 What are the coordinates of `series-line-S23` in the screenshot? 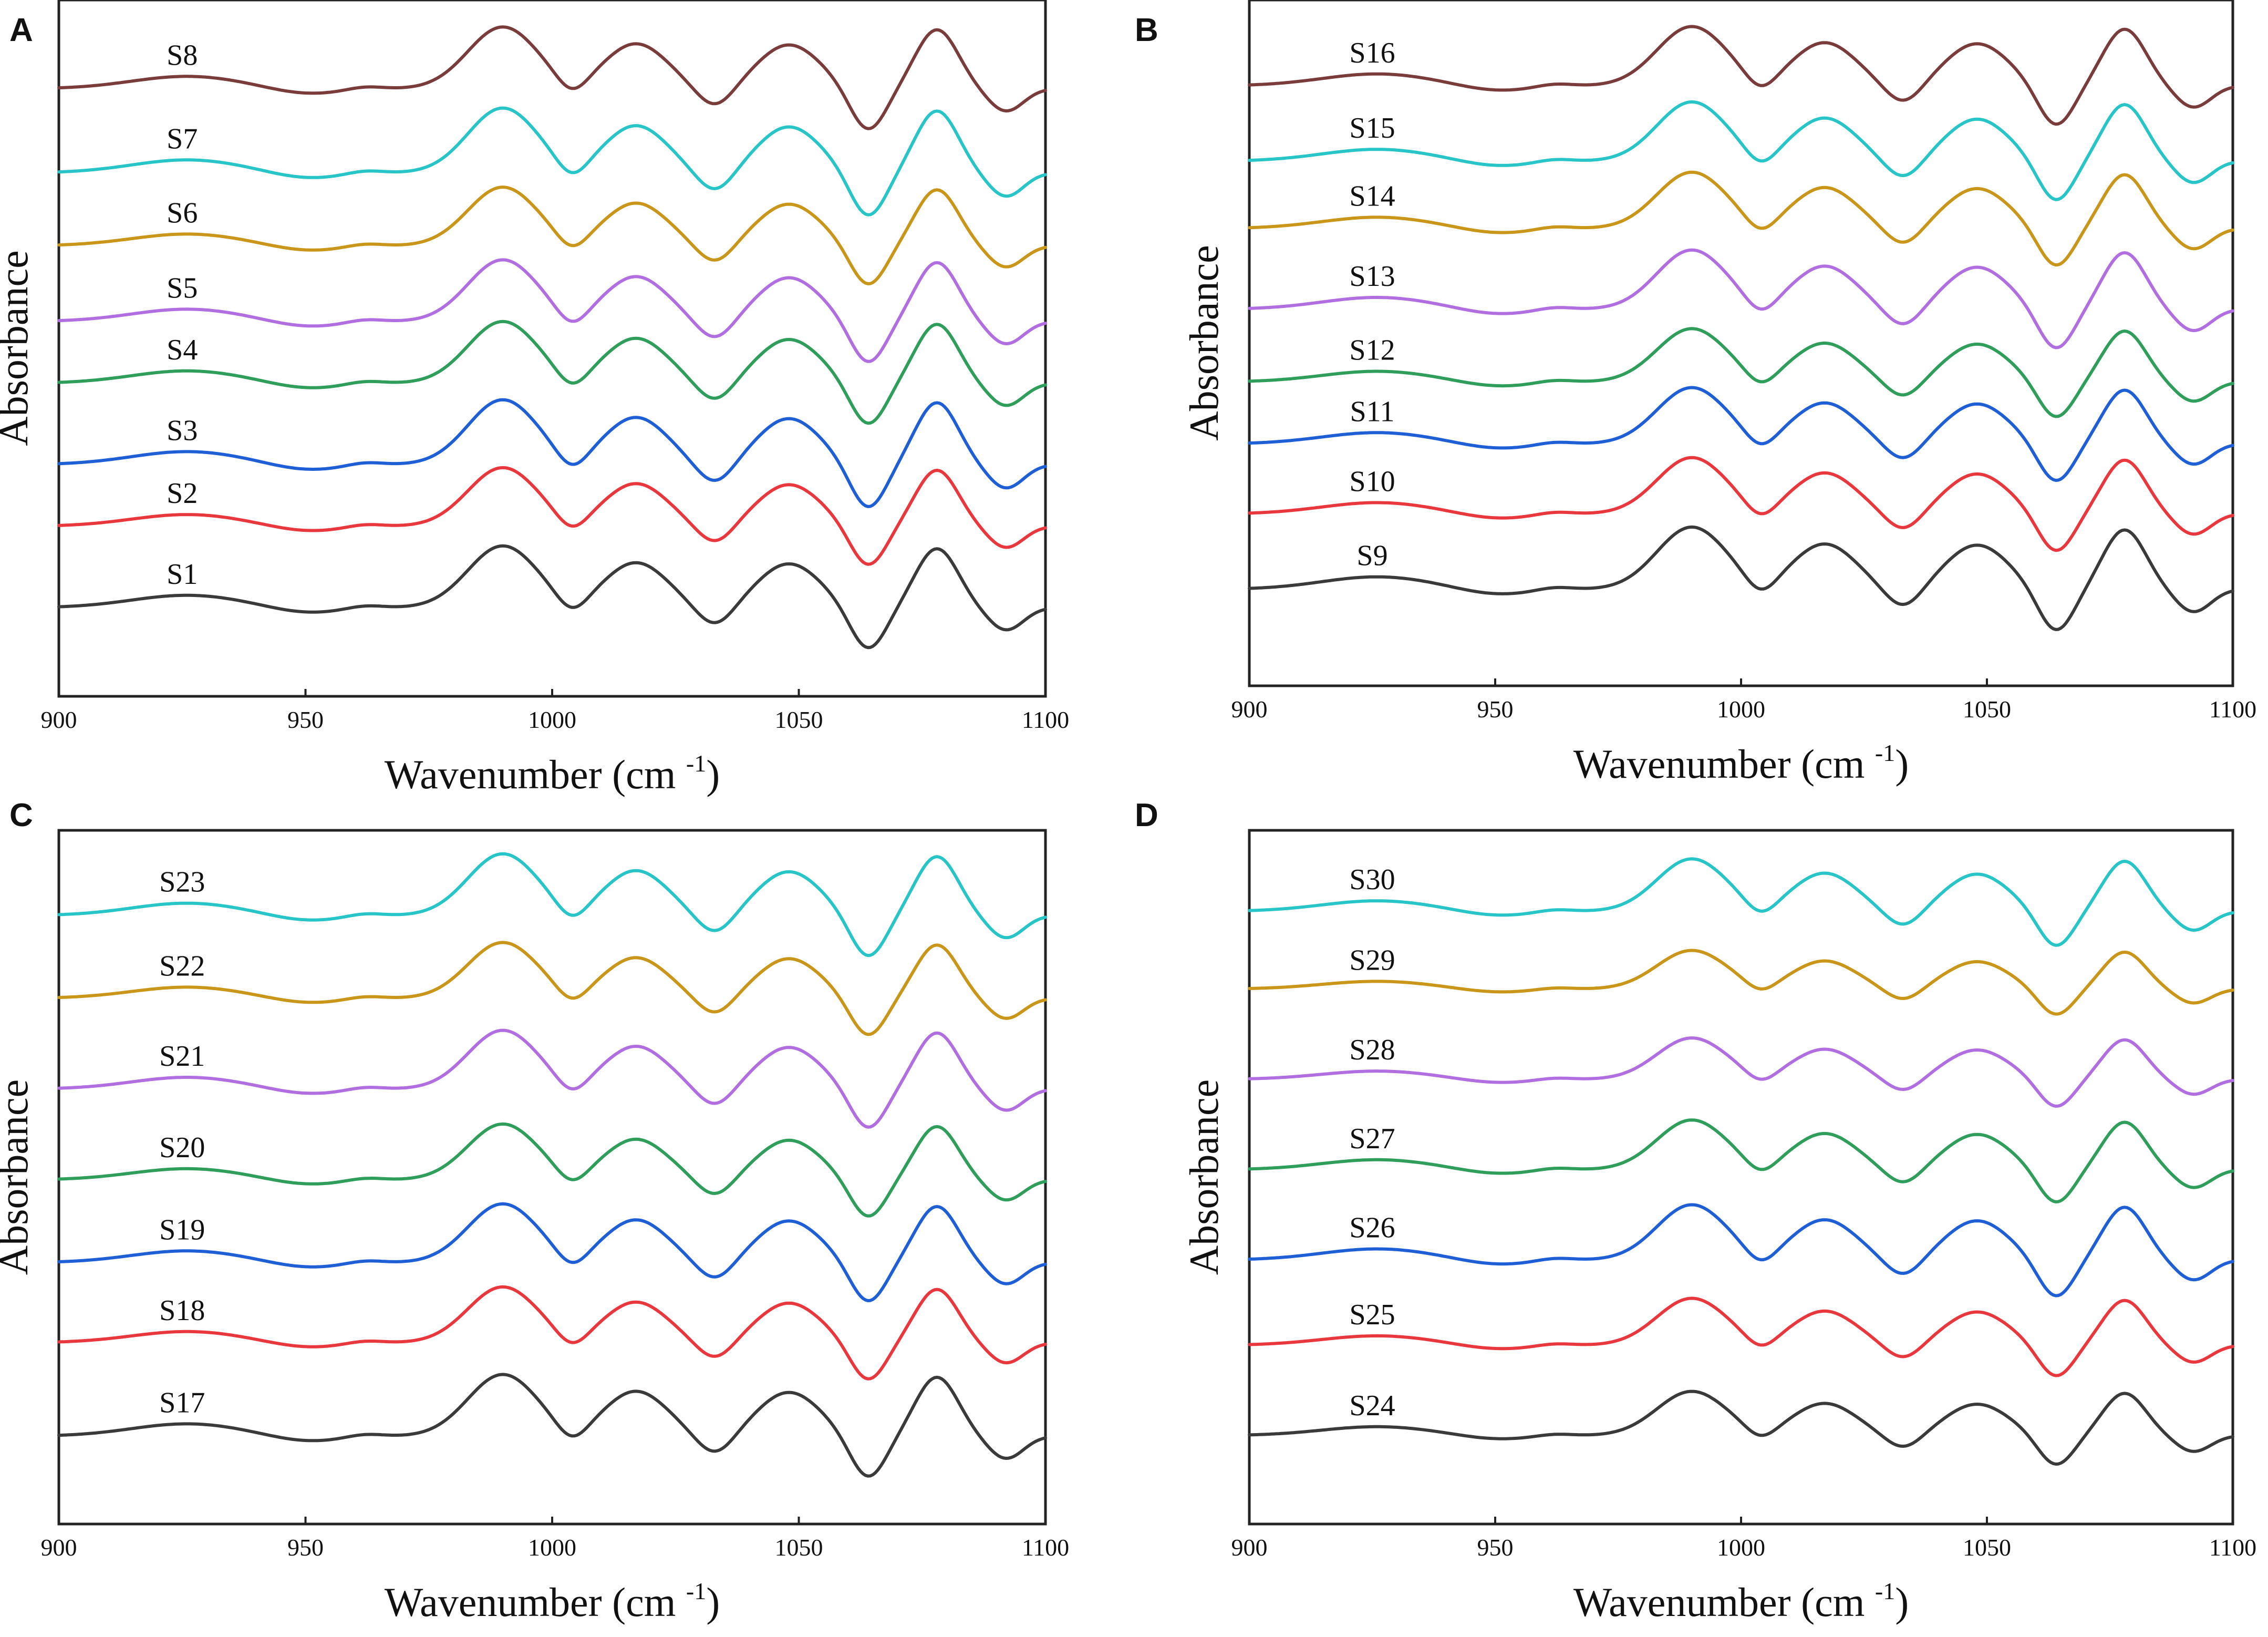 It's located at (552, 905).